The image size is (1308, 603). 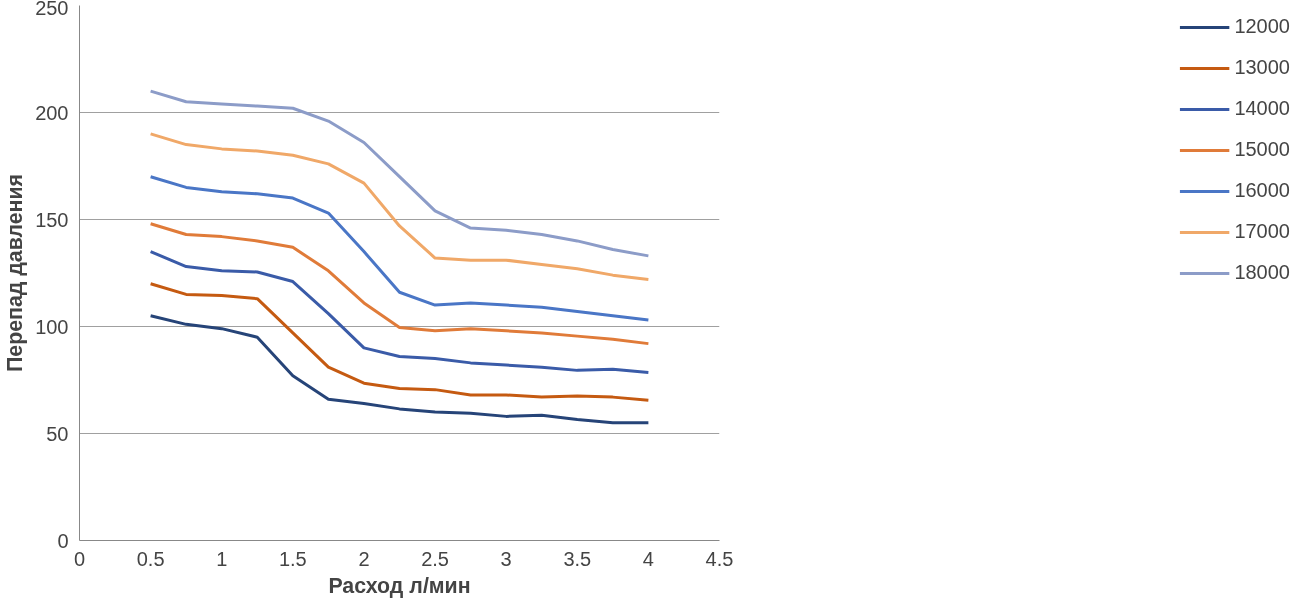 What do you see at coordinates (150, 558) in the screenshot?
I see `x-tick-label: 0.5` at bounding box center [150, 558].